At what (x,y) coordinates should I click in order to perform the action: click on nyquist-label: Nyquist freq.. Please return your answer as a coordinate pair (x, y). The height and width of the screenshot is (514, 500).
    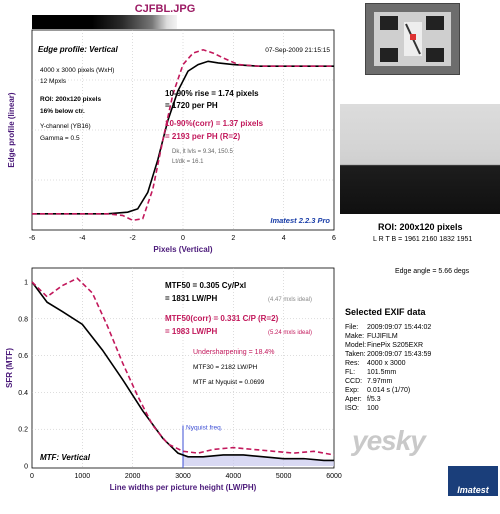
    Looking at the image, I should click on (204, 428).